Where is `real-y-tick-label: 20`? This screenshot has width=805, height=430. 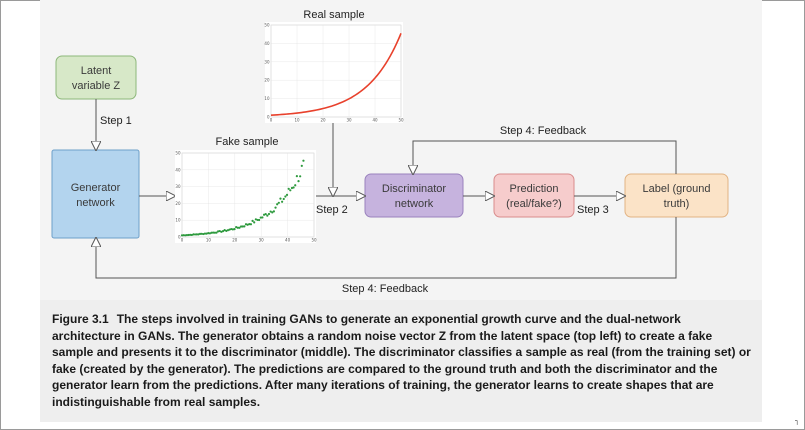 real-y-tick-label: 20 is located at coordinates (267, 80).